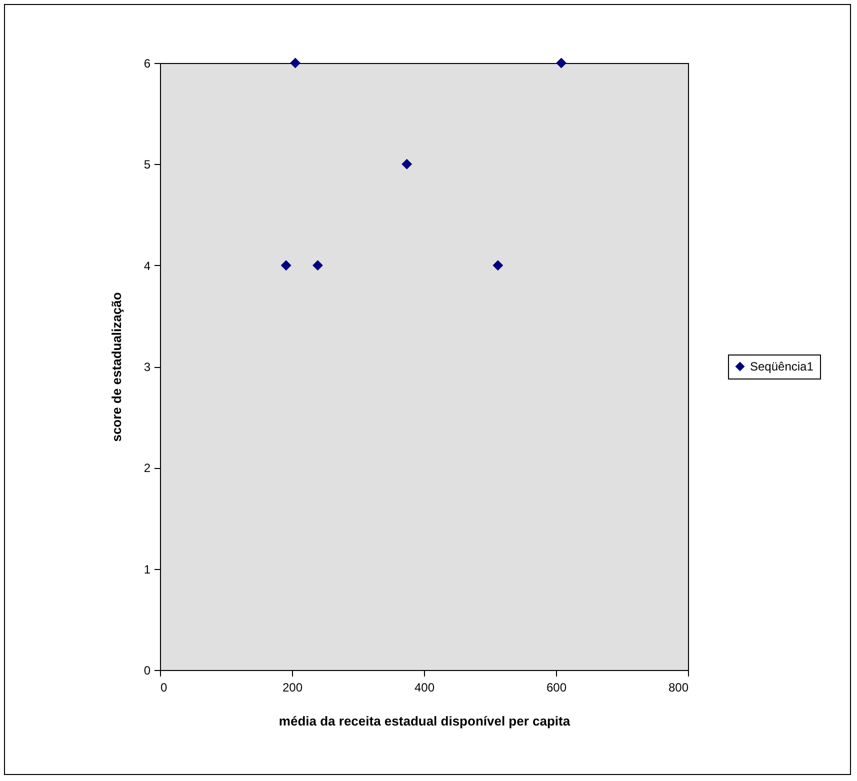 The image size is (857, 781). What do you see at coordinates (147, 165) in the screenshot?
I see `y-tick-label: 5` at bounding box center [147, 165].